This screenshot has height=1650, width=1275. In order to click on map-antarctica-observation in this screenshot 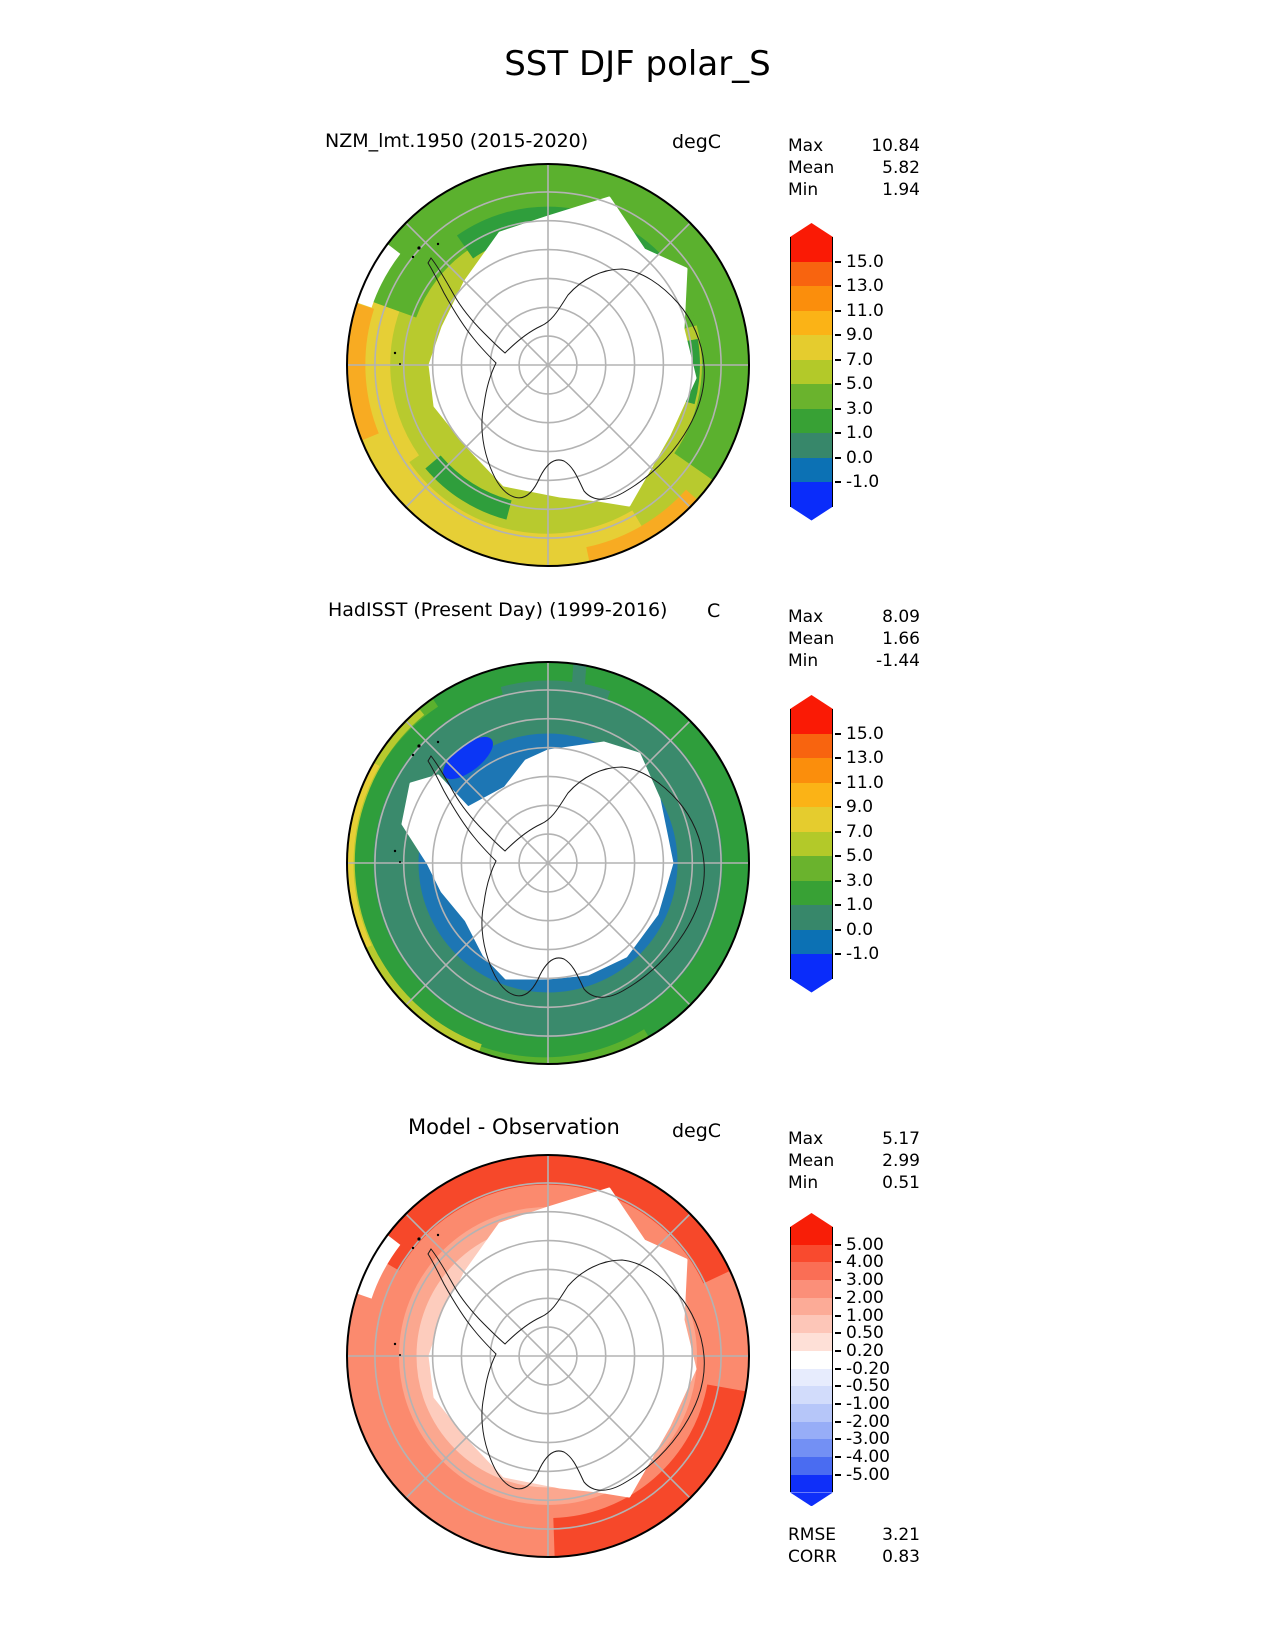, I will do `click(548, 863)`.